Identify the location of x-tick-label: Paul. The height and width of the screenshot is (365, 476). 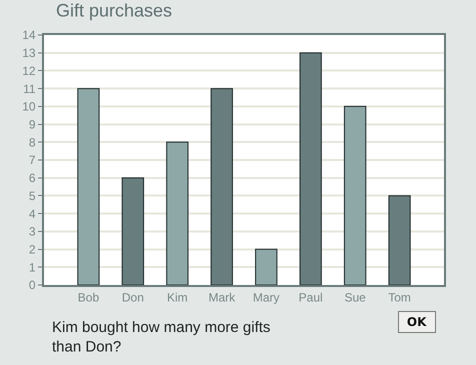
(310, 297).